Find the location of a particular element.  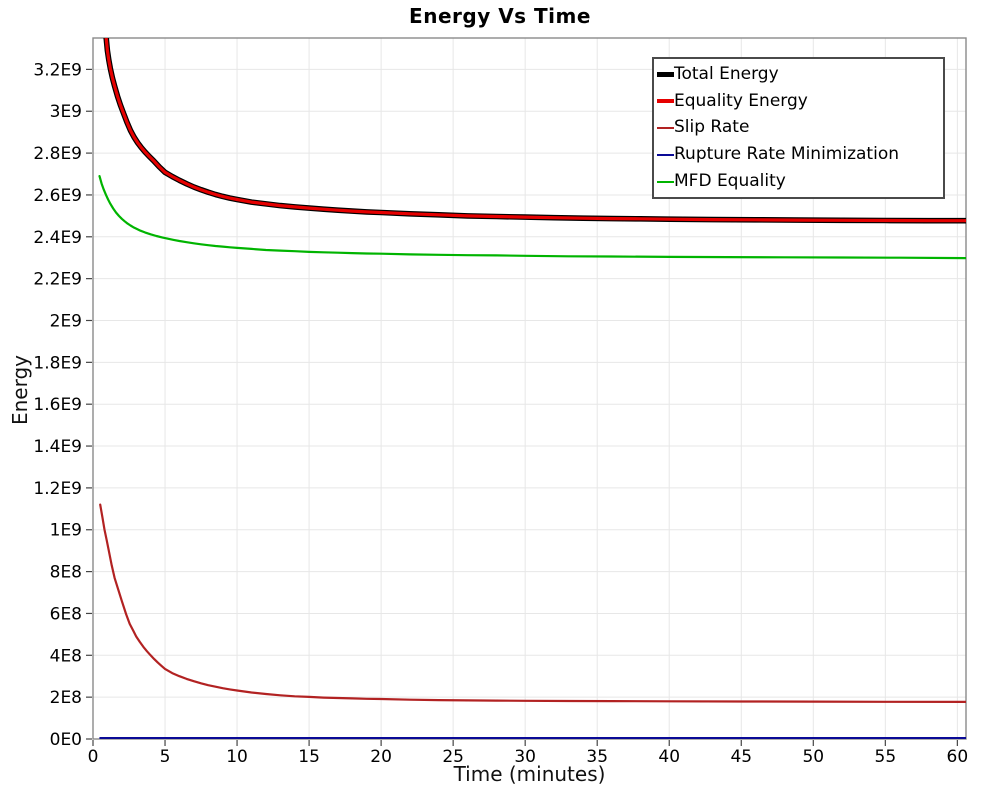

x-tick-label: 5 is located at coordinates (165, 757).